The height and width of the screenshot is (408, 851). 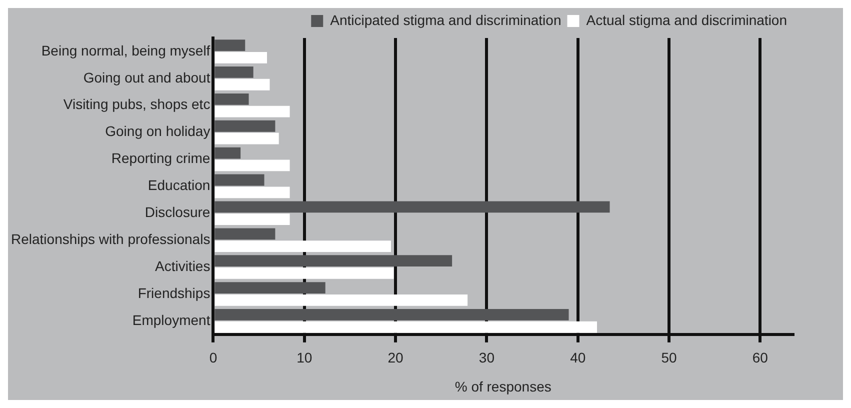 I want to click on x-tick-label: 50, so click(x=669, y=358).